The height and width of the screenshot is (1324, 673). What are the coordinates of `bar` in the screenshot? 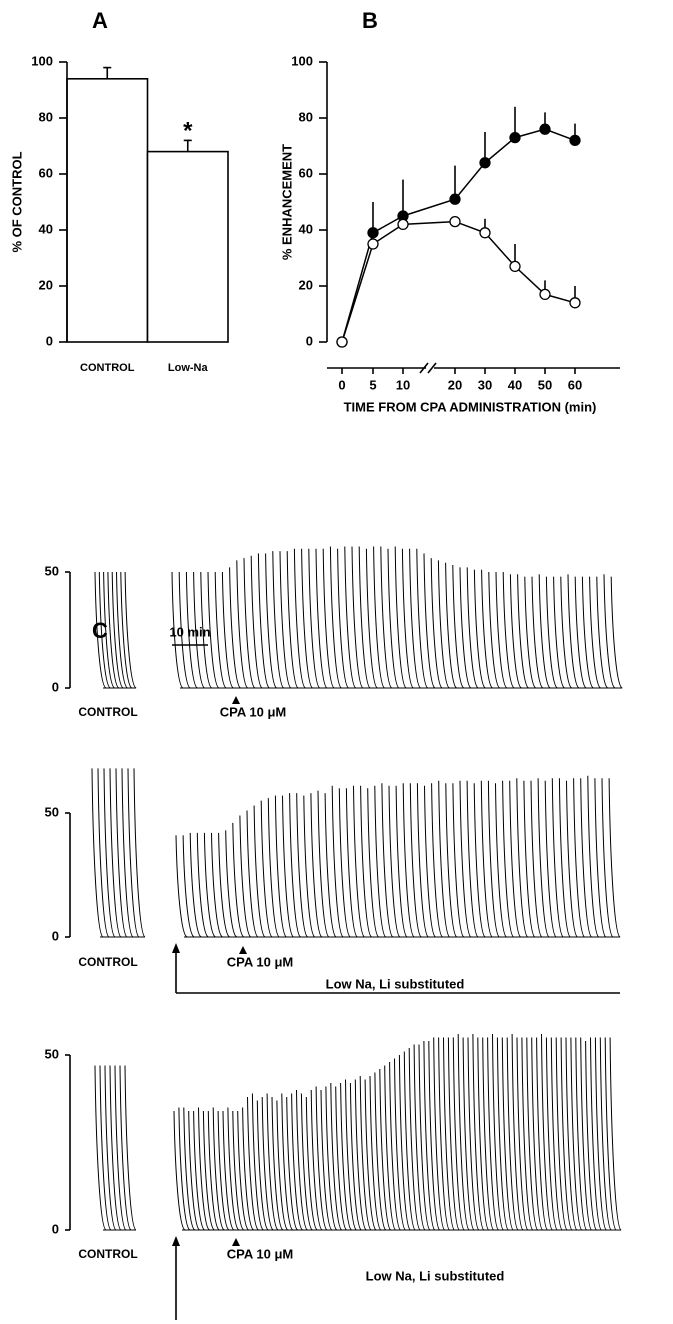 It's located at (107, 210).